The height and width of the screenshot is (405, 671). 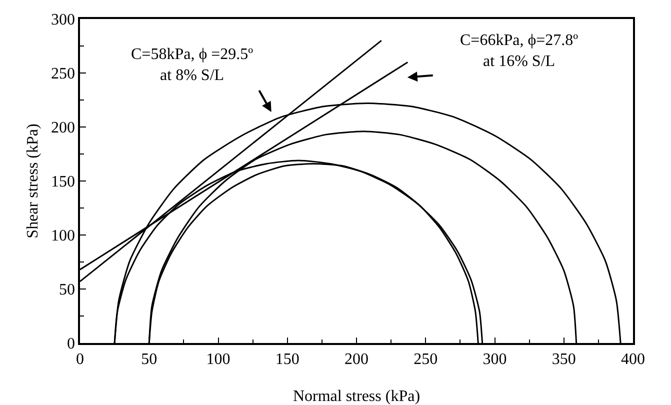 What do you see at coordinates (218, 359) in the screenshot?
I see `x-tick-label: 100` at bounding box center [218, 359].